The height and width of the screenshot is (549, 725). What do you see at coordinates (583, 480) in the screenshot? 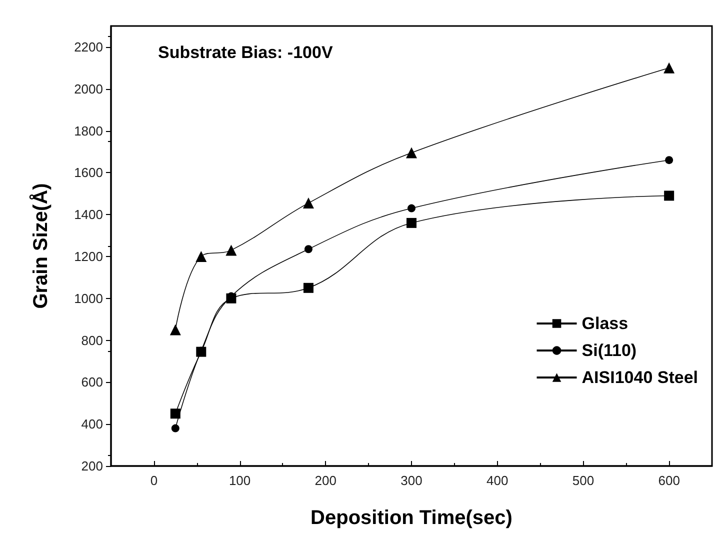
I see `x-tick-label: 500` at bounding box center [583, 480].